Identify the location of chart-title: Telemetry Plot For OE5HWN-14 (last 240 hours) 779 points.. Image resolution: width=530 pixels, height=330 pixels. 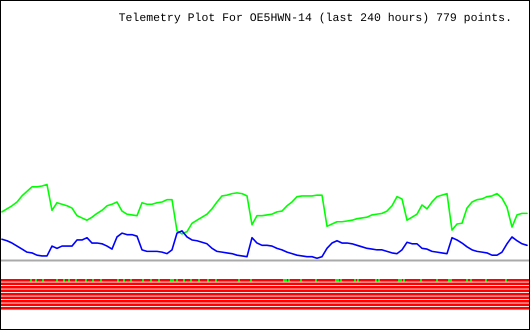
(315, 18).